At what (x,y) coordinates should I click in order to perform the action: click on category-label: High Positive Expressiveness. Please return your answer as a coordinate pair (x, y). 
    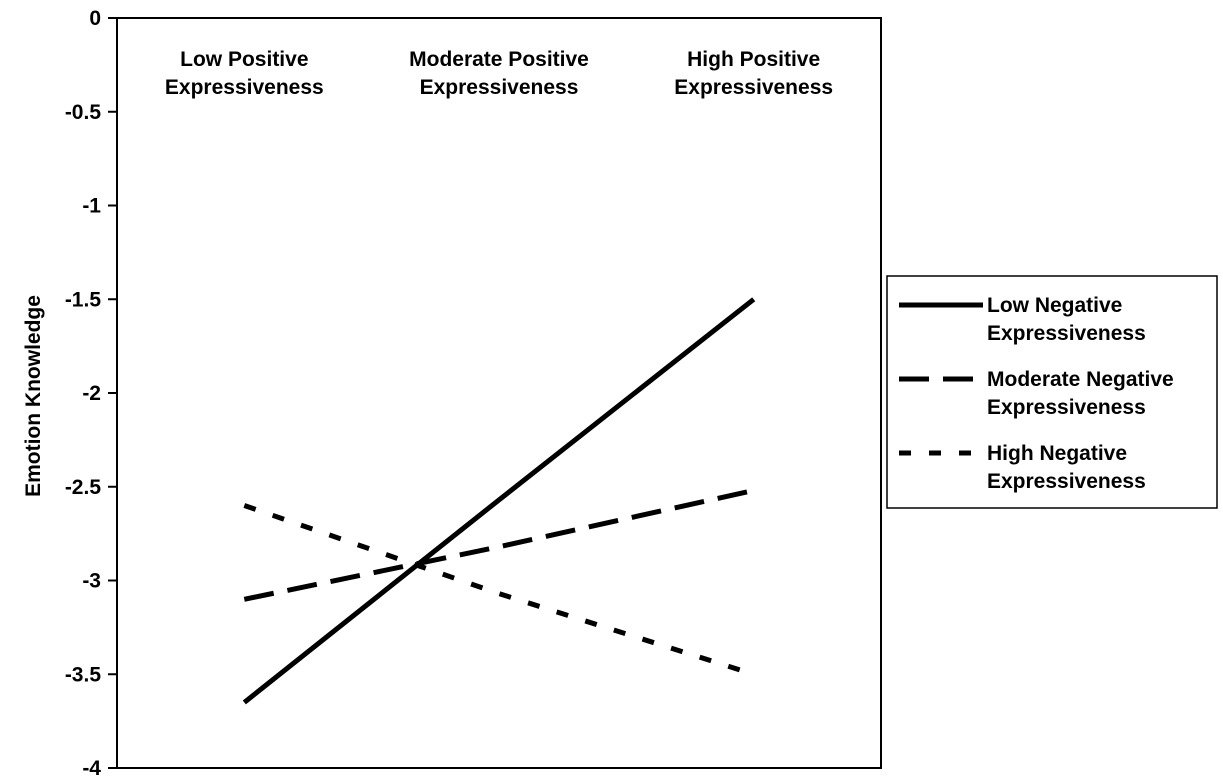
    Looking at the image, I should click on (753, 73).